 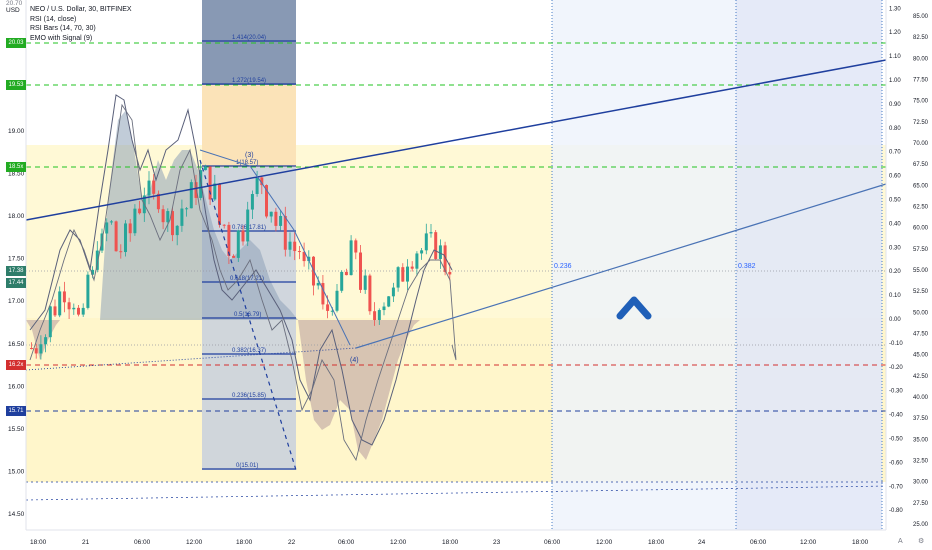 I want to click on rsi-legend: RSI (14, close), so click(x=53, y=19).